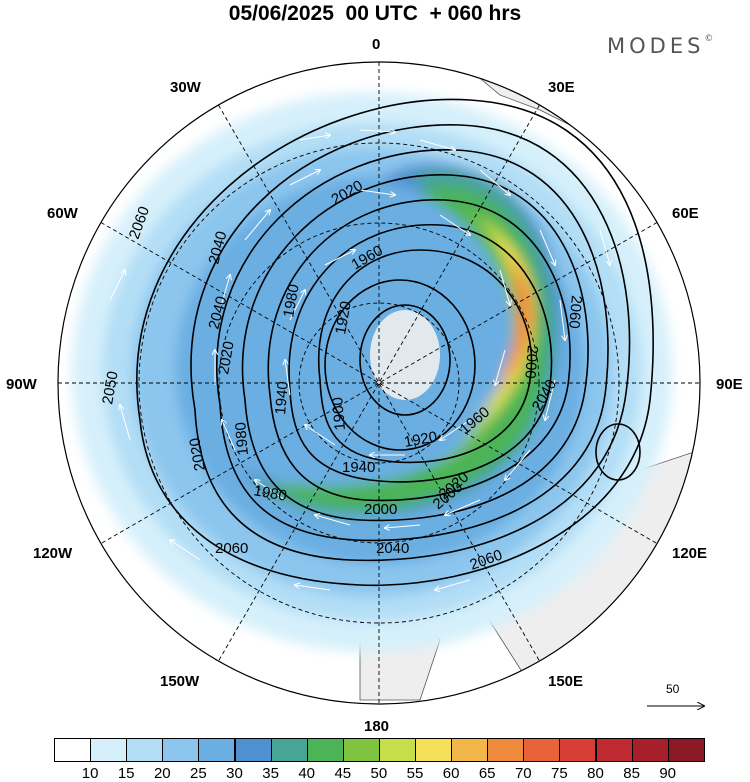 The width and height of the screenshot is (750, 782). I want to click on lon-label-90w: 90W, so click(21, 384).